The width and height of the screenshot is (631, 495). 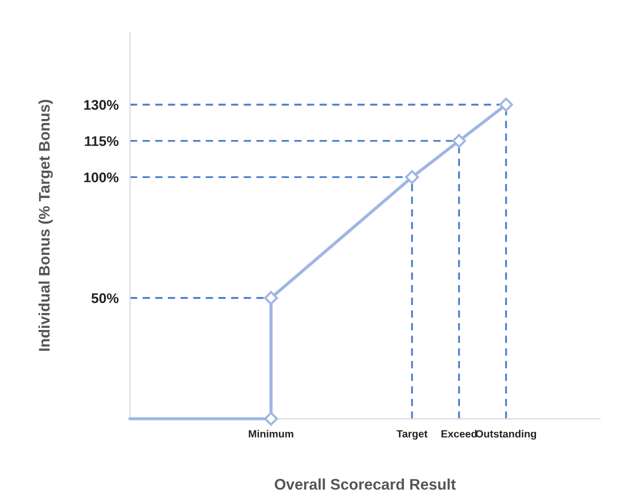 What do you see at coordinates (45, 225) in the screenshot?
I see `y-axis-title: Individual Bonus (% Target Bonus)` at bounding box center [45, 225].